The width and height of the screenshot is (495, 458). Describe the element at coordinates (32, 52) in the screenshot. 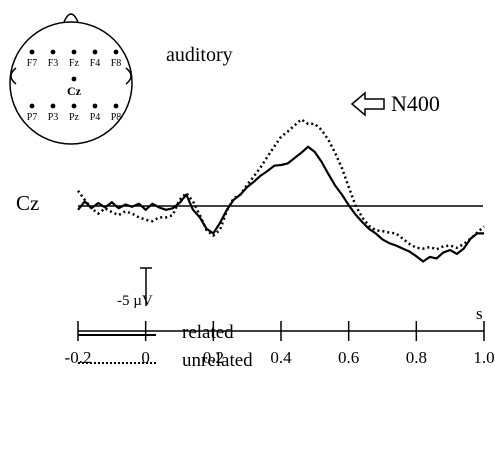

I see `electrode-dot-f7` at that location.